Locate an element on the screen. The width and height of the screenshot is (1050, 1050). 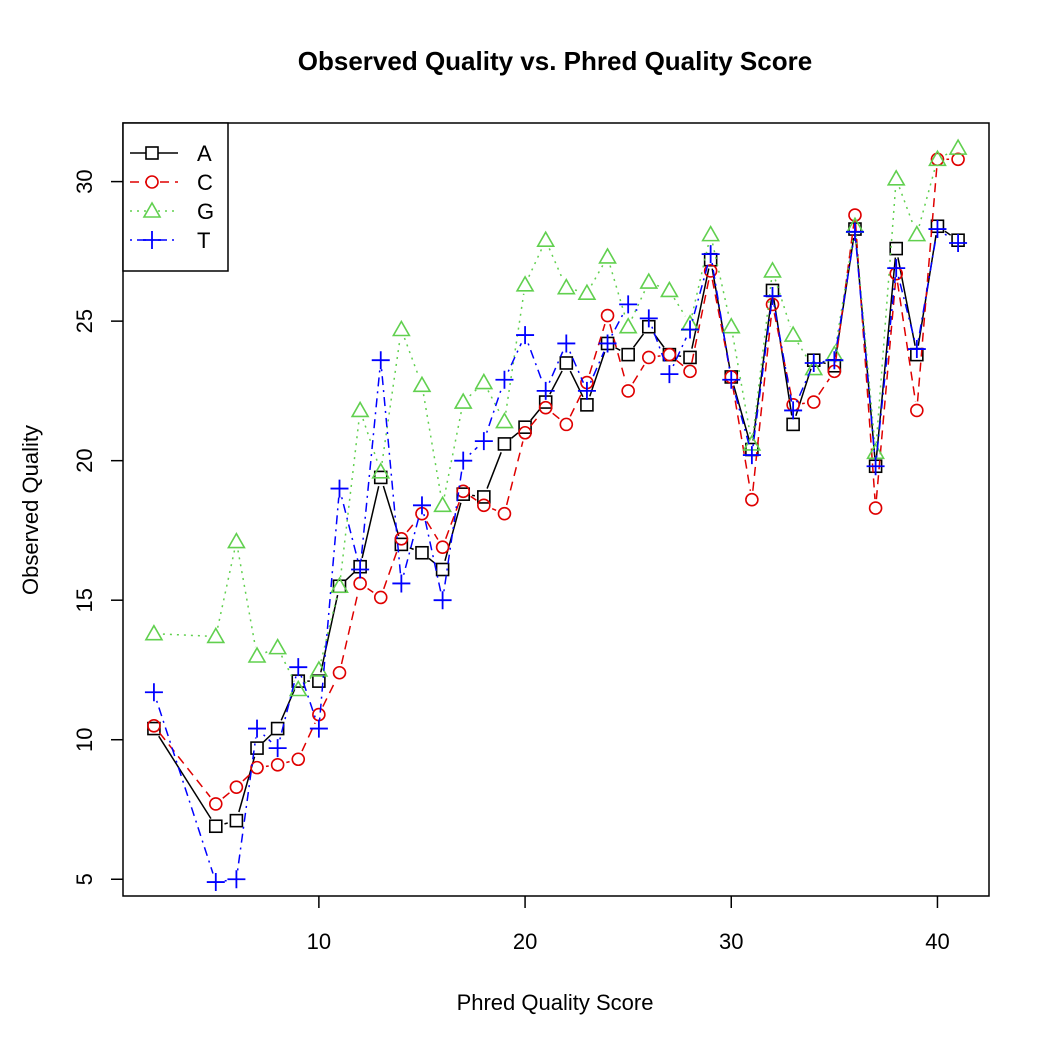
y-axis-label: Observed Quality is located at coordinates (30, 510).